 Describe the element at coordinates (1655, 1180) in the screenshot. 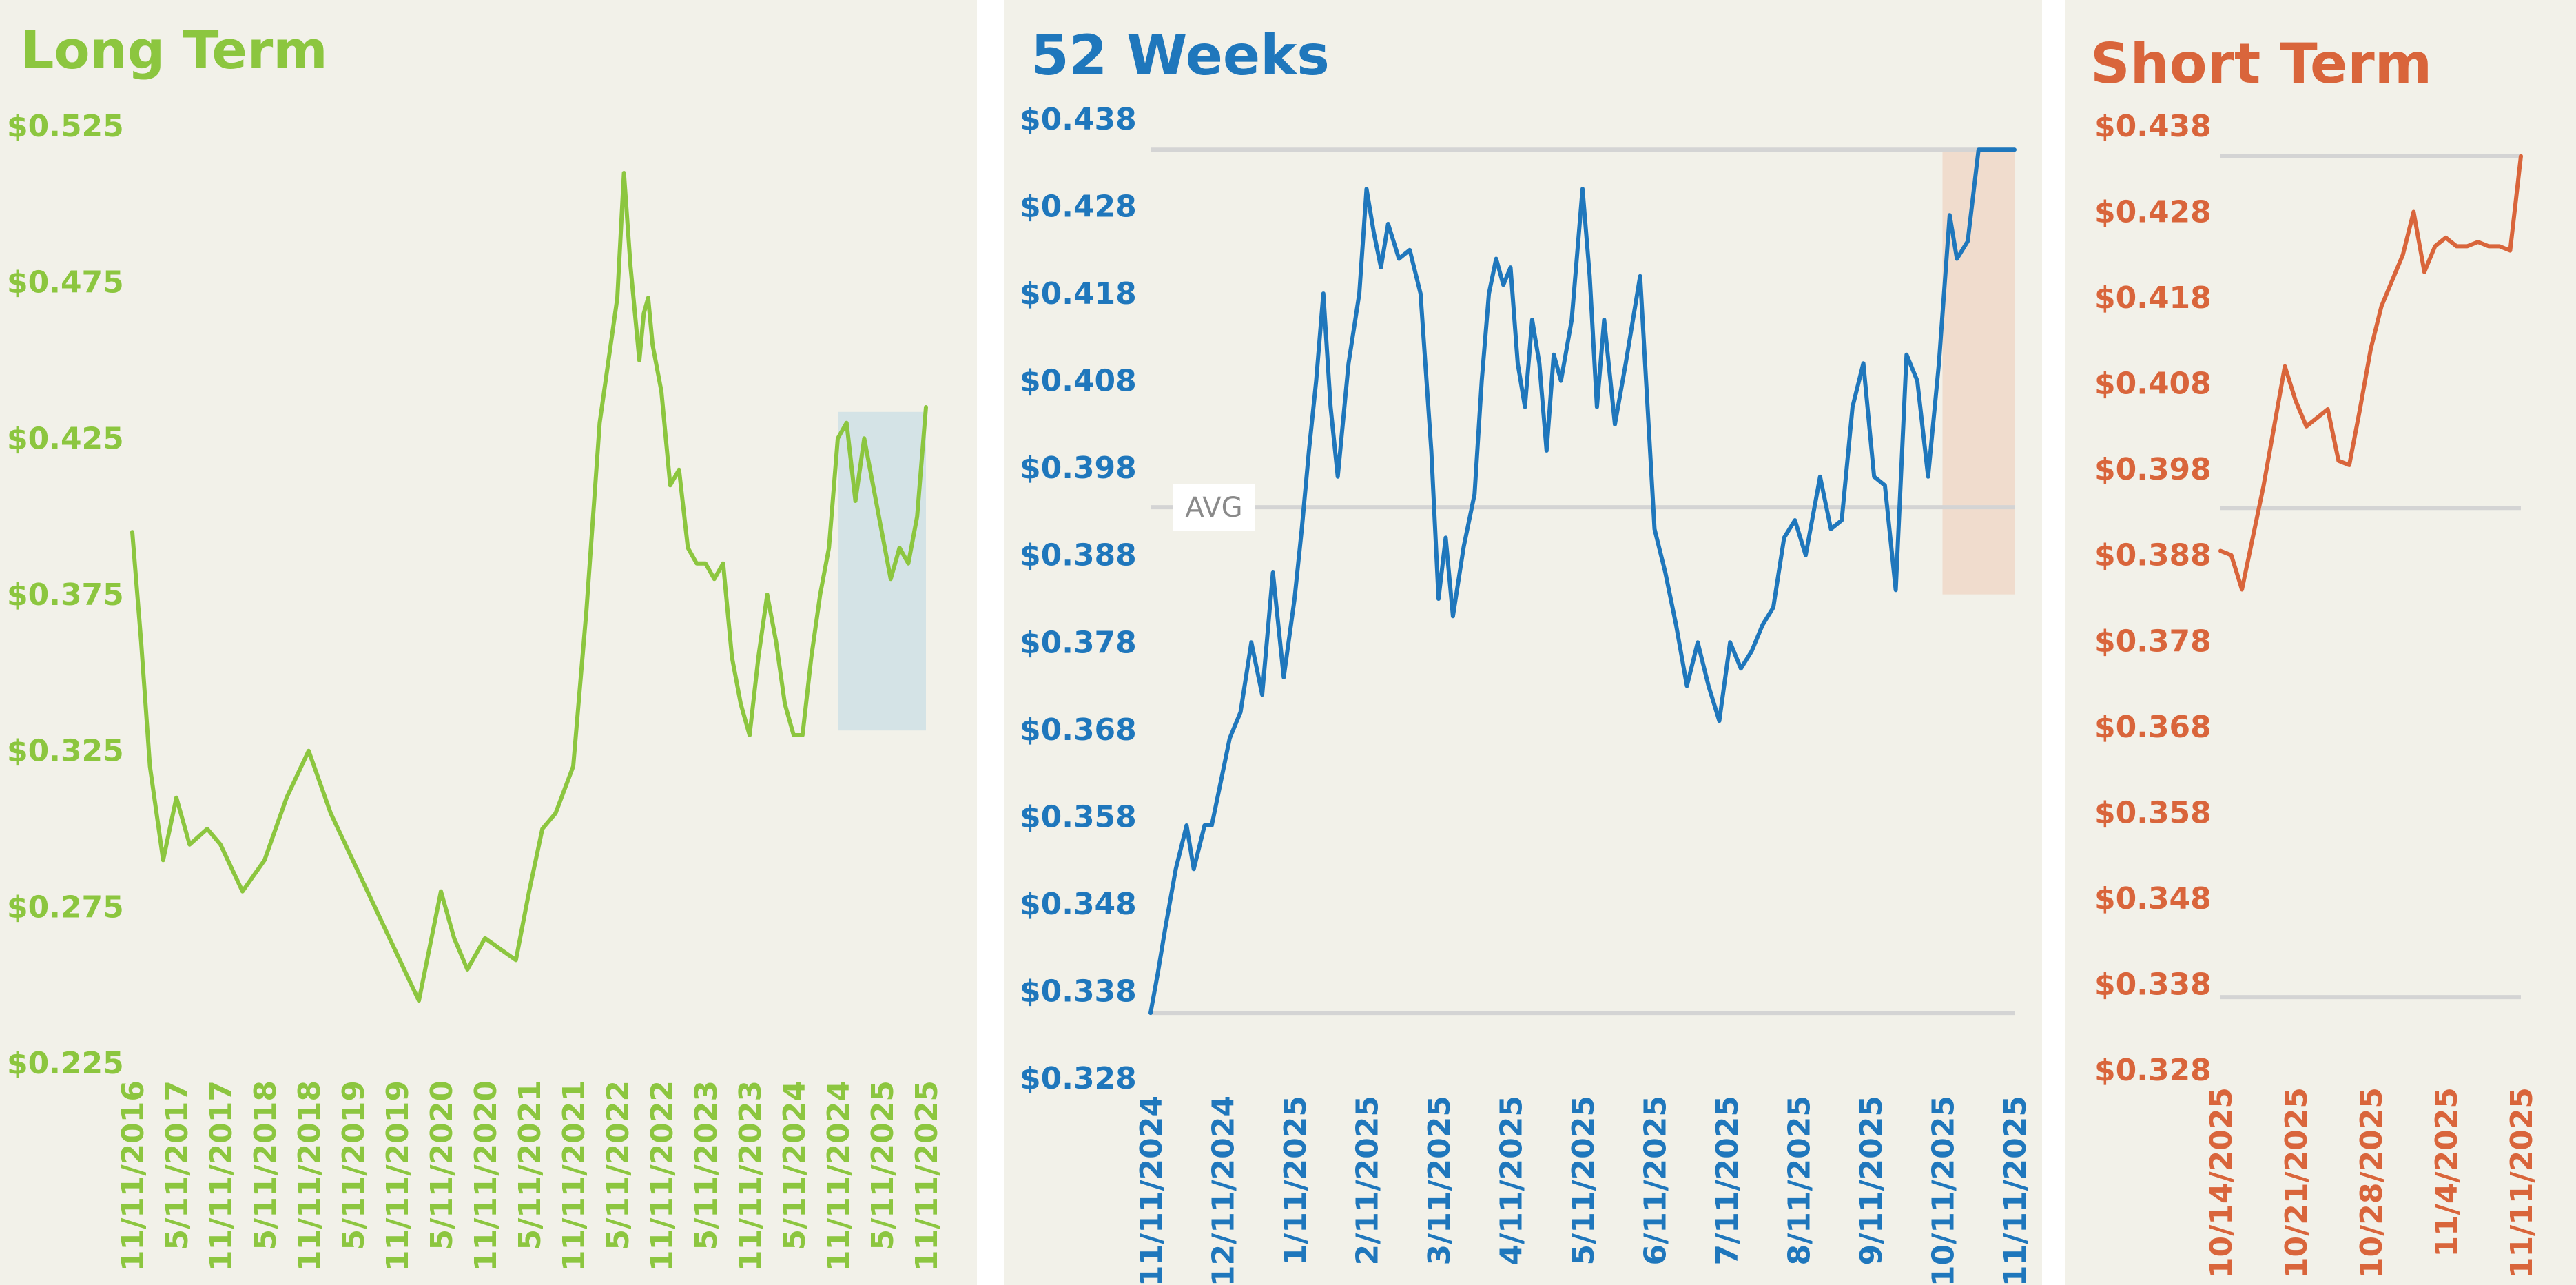

I see `x-tick-label: 6/11/2025` at that location.